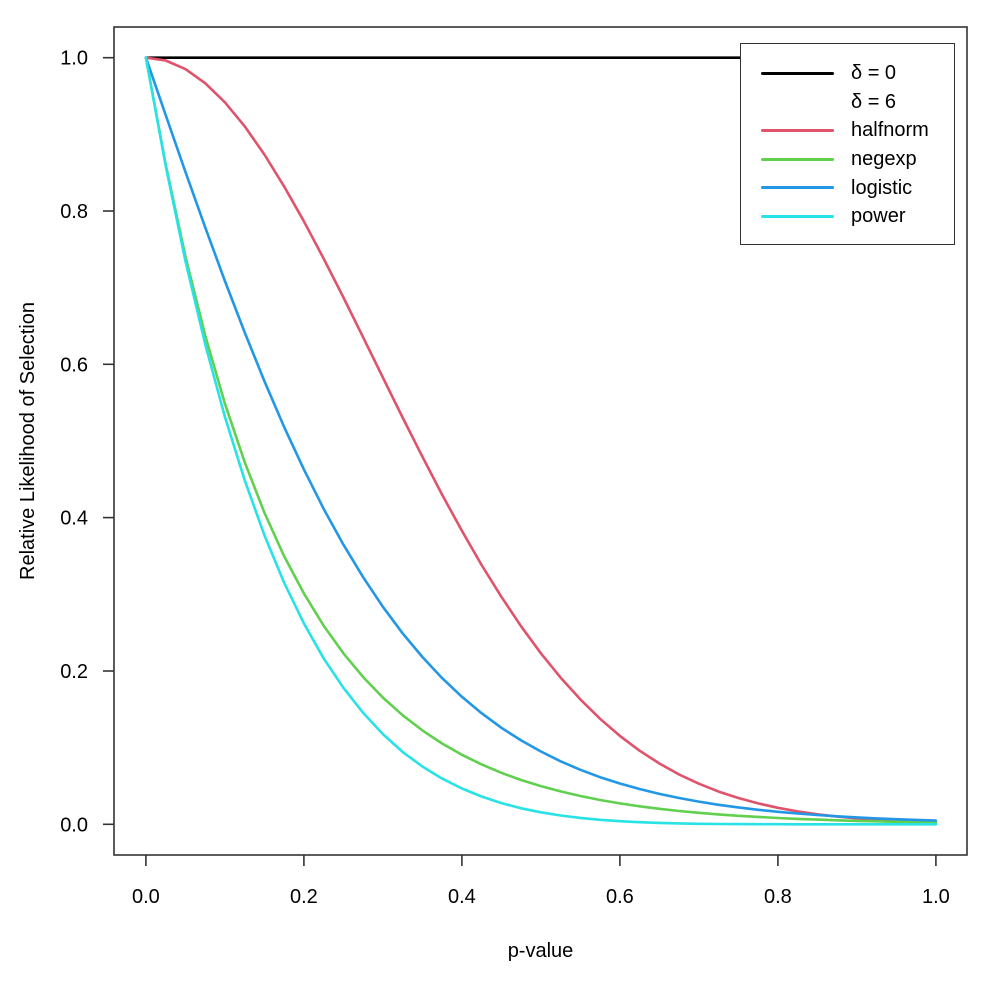 The width and height of the screenshot is (1000, 1000). What do you see at coordinates (890, 130) in the screenshot?
I see `legend-label-halfnorm: halfnorm` at bounding box center [890, 130].